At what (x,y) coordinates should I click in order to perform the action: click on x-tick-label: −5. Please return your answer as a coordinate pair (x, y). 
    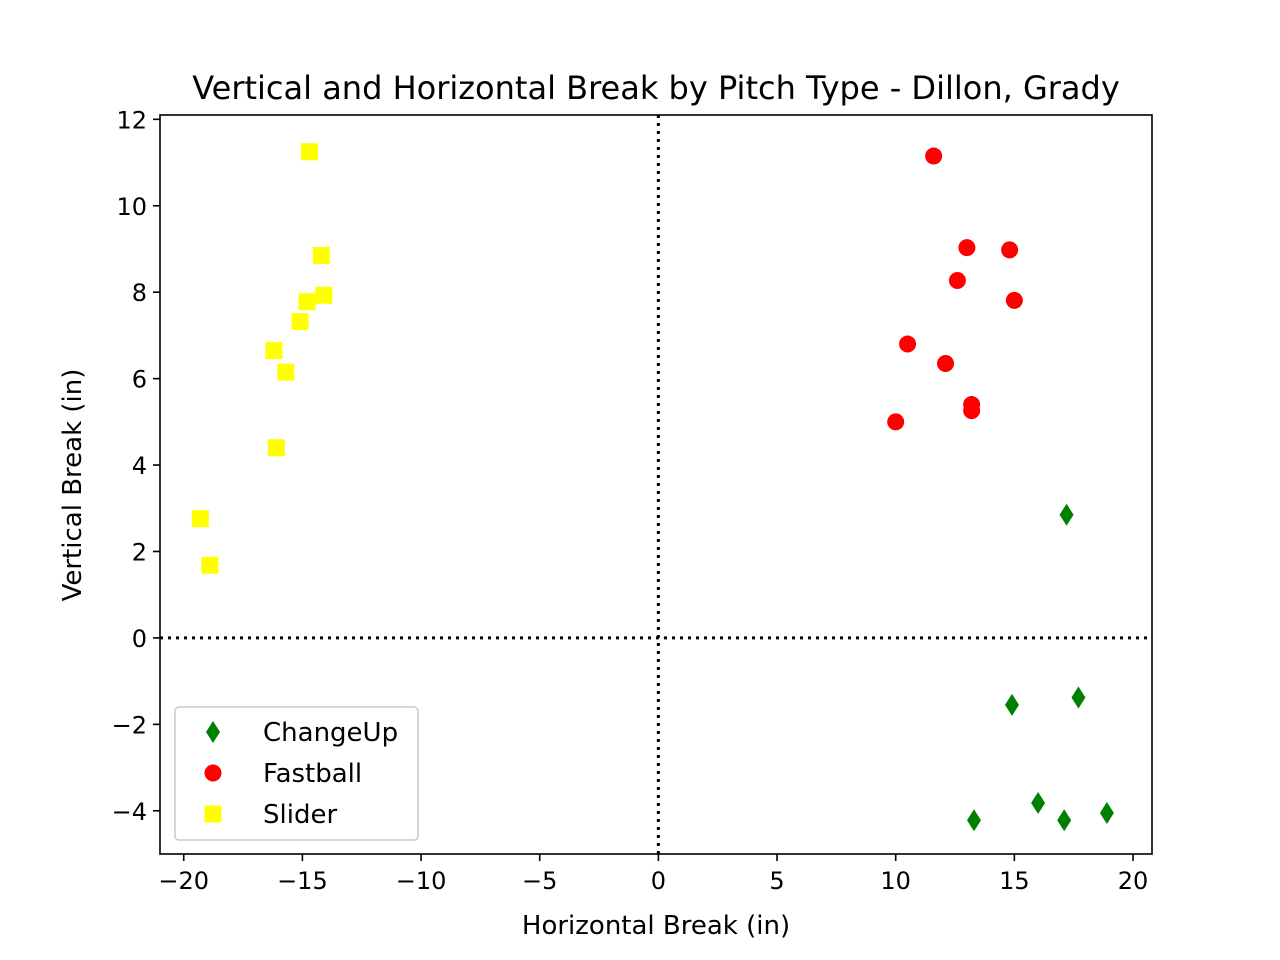
    Looking at the image, I should click on (539, 881).